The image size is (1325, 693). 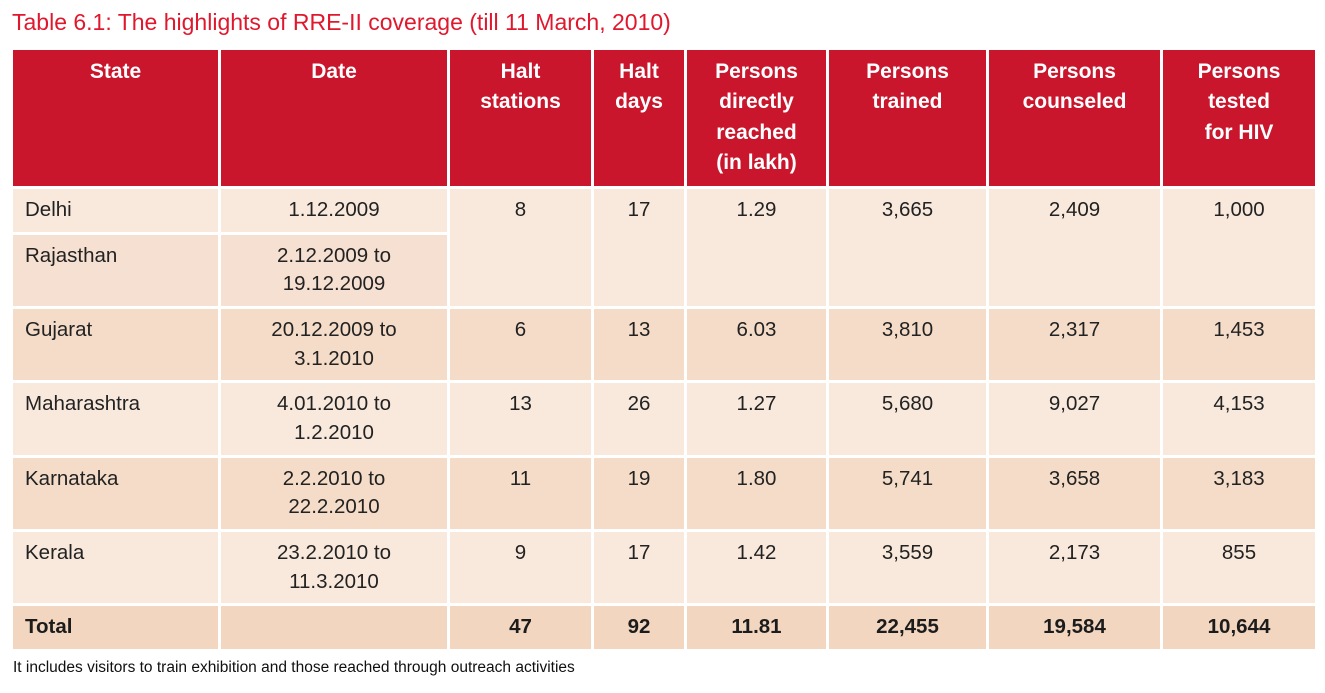 What do you see at coordinates (520, 344) in the screenshot?
I see `halt-stations-cell: 6` at bounding box center [520, 344].